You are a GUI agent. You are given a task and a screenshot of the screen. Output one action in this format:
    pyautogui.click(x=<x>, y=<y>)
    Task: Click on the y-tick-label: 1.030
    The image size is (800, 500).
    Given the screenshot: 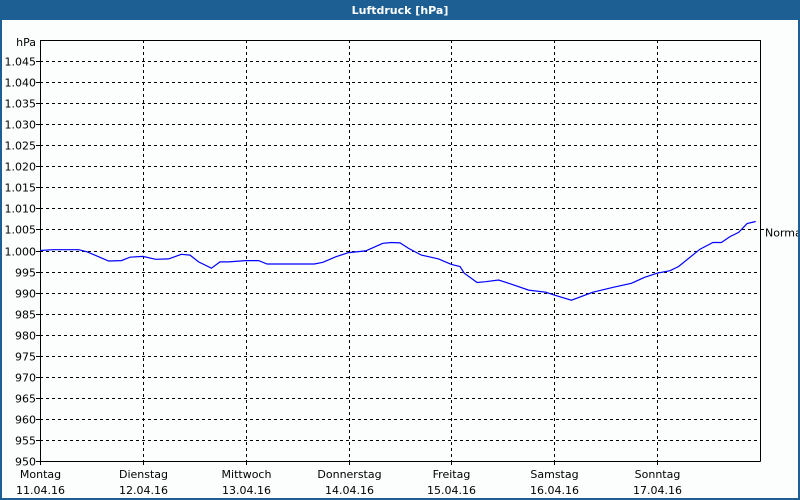 What is the action you would take?
    pyautogui.click(x=21, y=125)
    